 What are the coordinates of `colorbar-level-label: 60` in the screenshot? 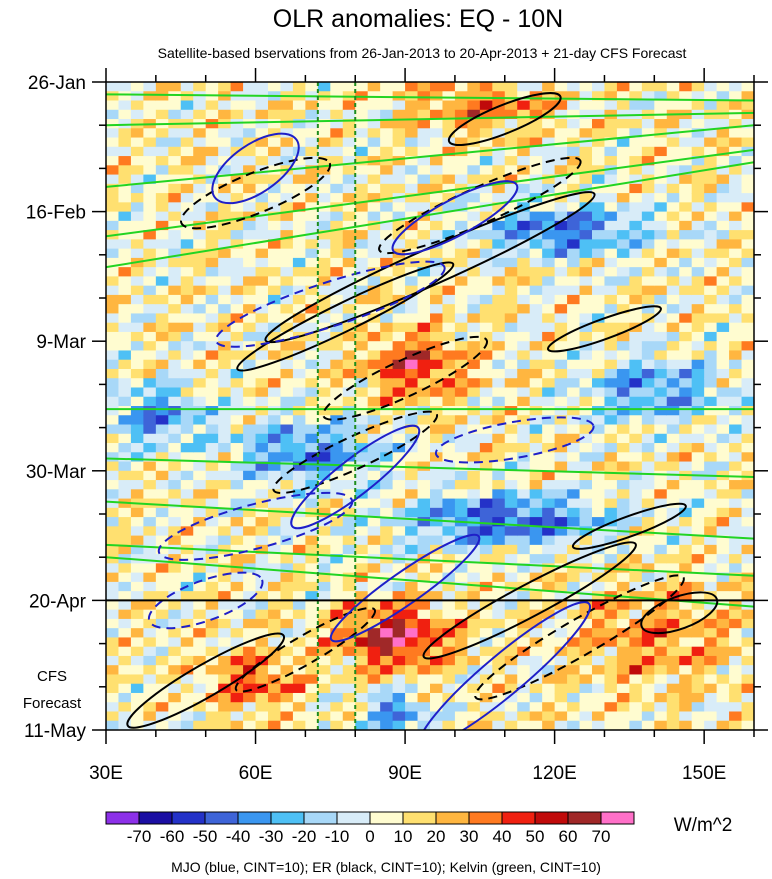 It's located at (568, 836).